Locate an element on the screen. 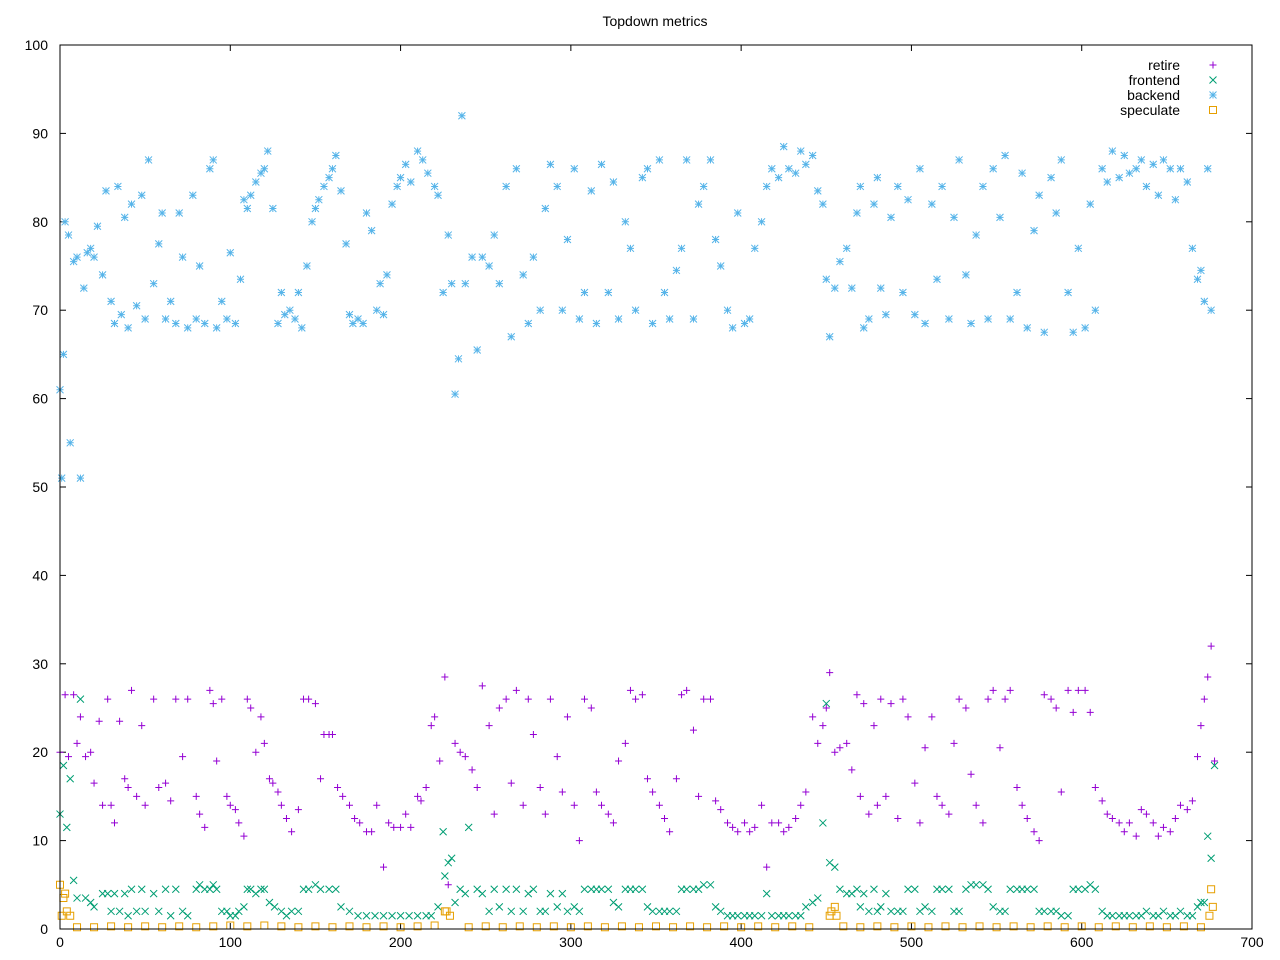 This screenshot has height=960, width=1280. y-tick-label: 60 is located at coordinates (40, 399).